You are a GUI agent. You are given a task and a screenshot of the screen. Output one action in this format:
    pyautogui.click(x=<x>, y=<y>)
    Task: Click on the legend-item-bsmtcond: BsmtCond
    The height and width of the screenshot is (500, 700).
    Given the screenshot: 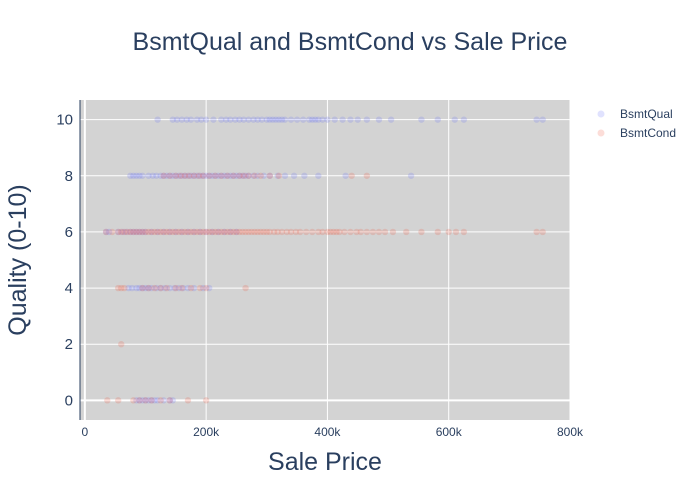 What is the action you would take?
    pyautogui.click(x=637, y=133)
    